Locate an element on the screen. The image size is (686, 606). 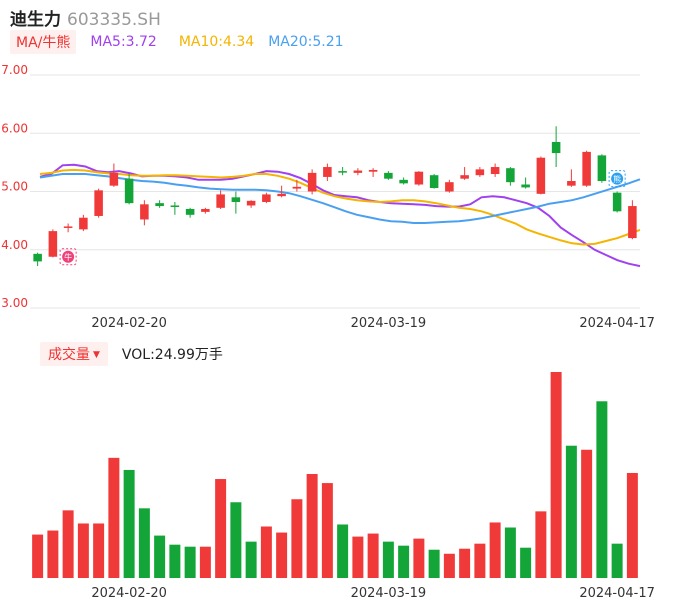
price-x-tick-label: 2024-04-17 is located at coordinates (617, 323).